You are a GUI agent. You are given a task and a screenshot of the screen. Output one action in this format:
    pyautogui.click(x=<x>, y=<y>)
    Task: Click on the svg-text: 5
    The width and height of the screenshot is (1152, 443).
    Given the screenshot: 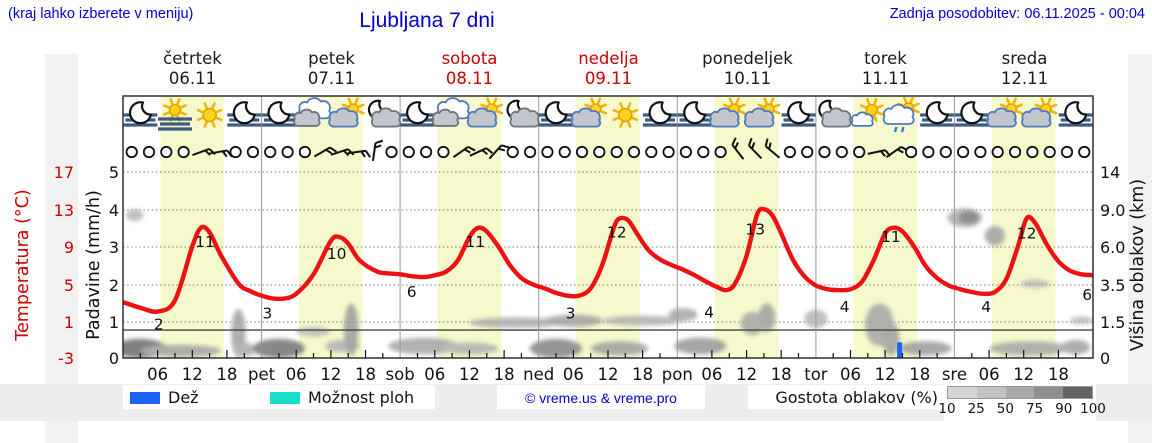 What is the action you would take?
    pyautogui.click(x=114, y=172)
    